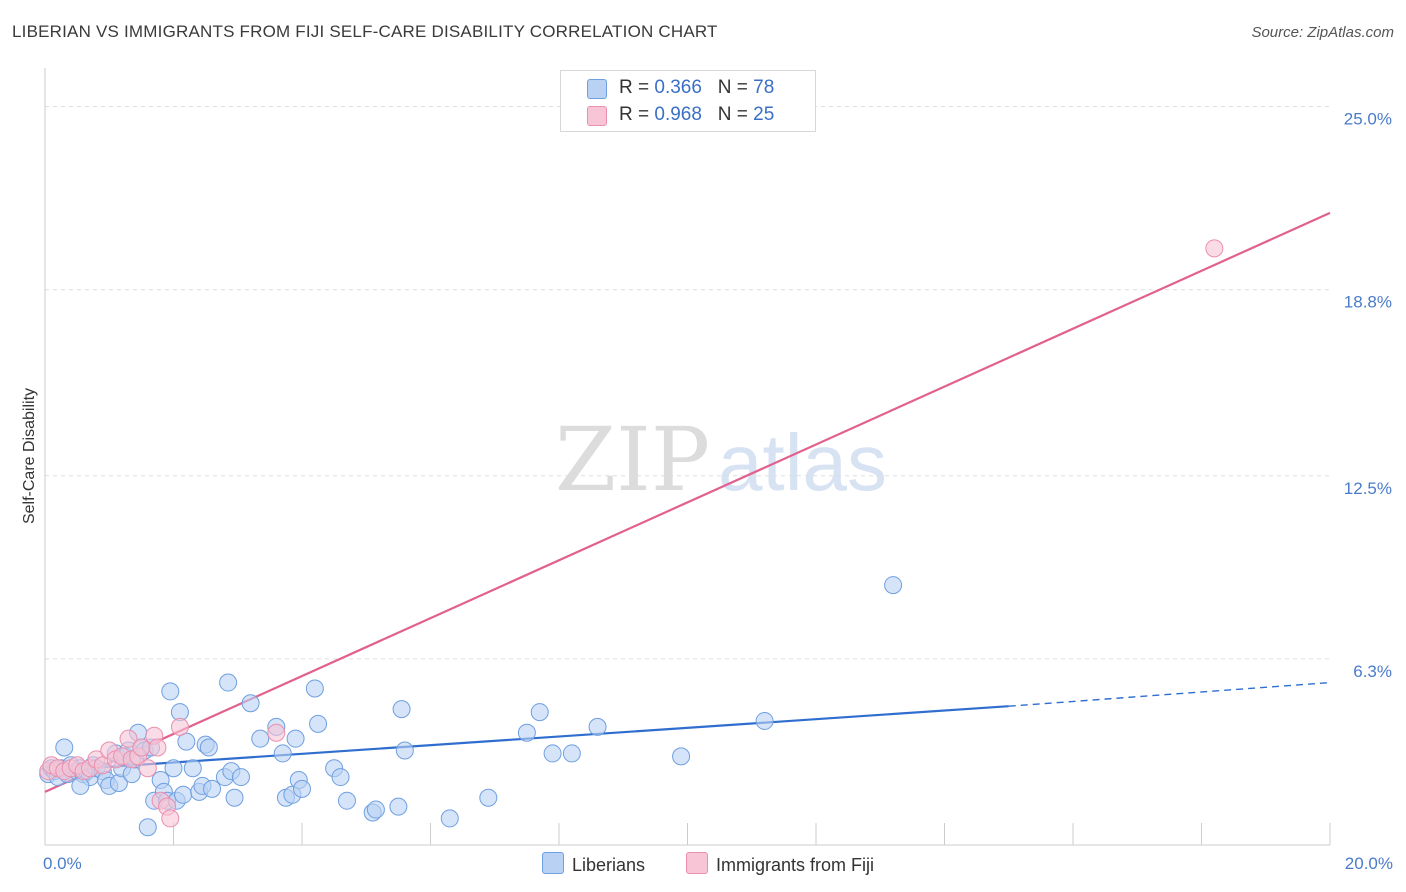  What do you see at coordinates (764, 87) in the screenshot?
I see `legend-n-value: 78` at bounding box center [764, 87].